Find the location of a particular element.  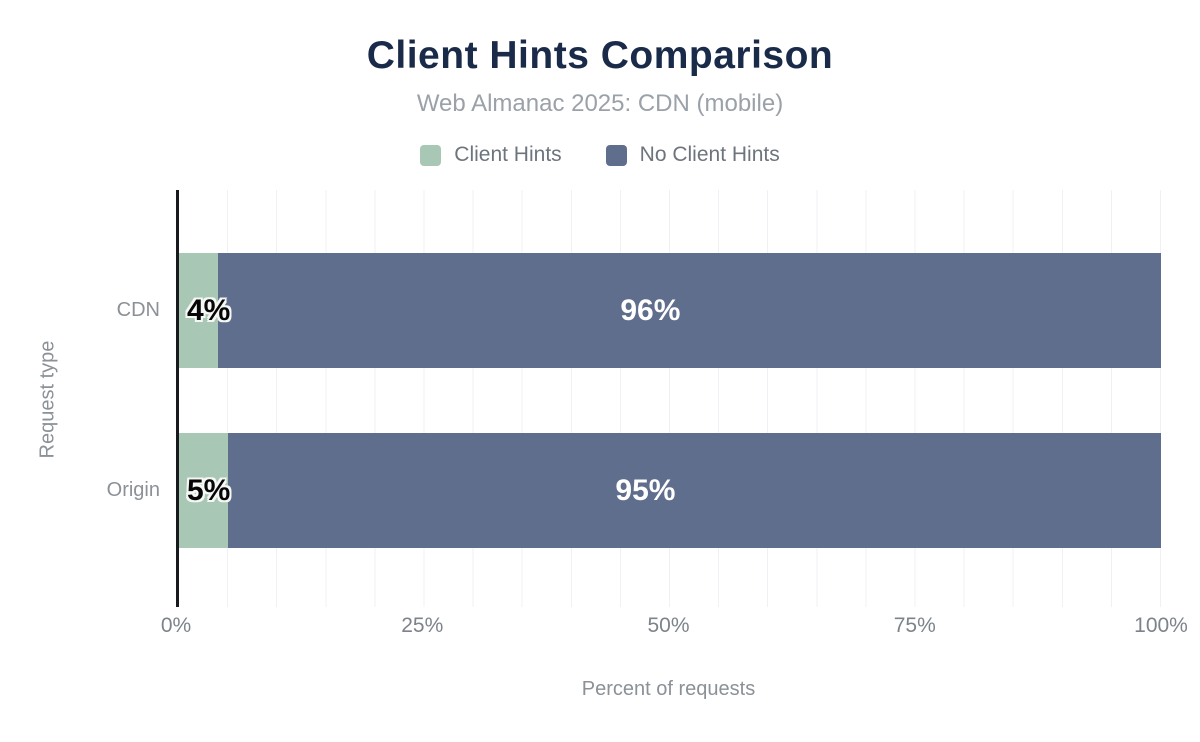

category-label-cdn: CDN is located at coordinates (138, 310).